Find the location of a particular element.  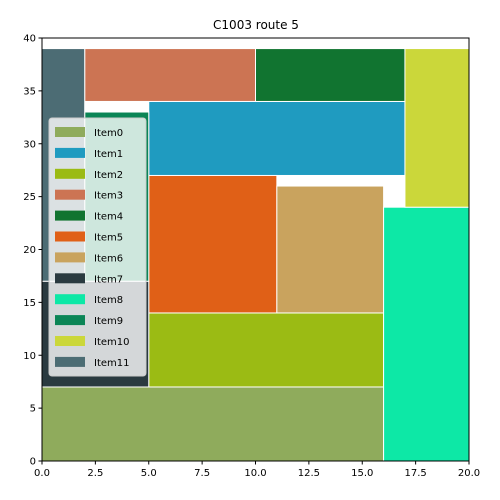

legend-swatch-item9 is located at coordinates (70, 320).